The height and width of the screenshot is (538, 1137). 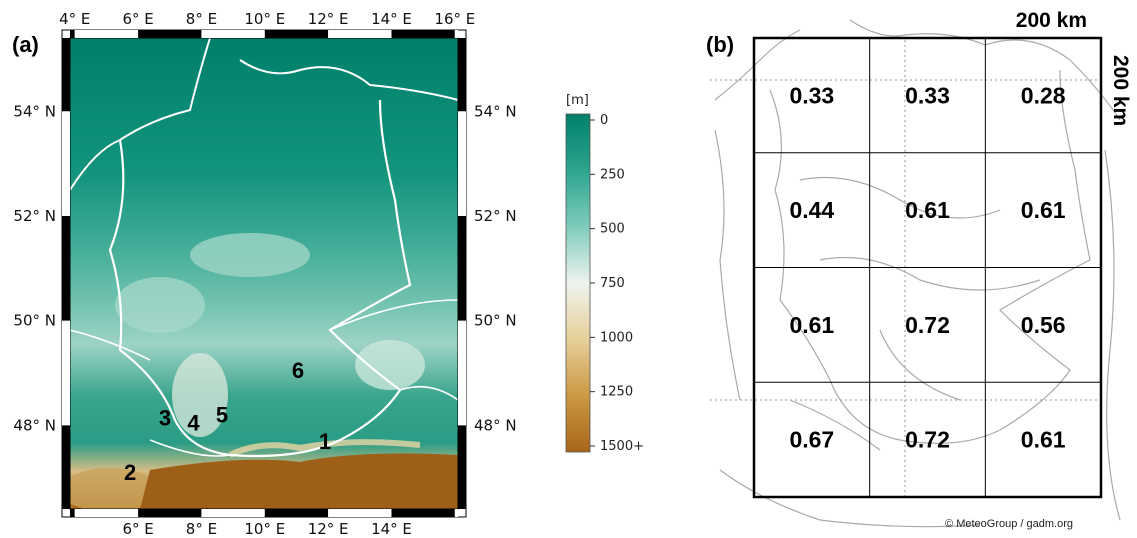 What do you see at coordinates (811, 210) in the screenshot?
I see `grid-cell-value: 0.44` at bounding box center [811, 210].